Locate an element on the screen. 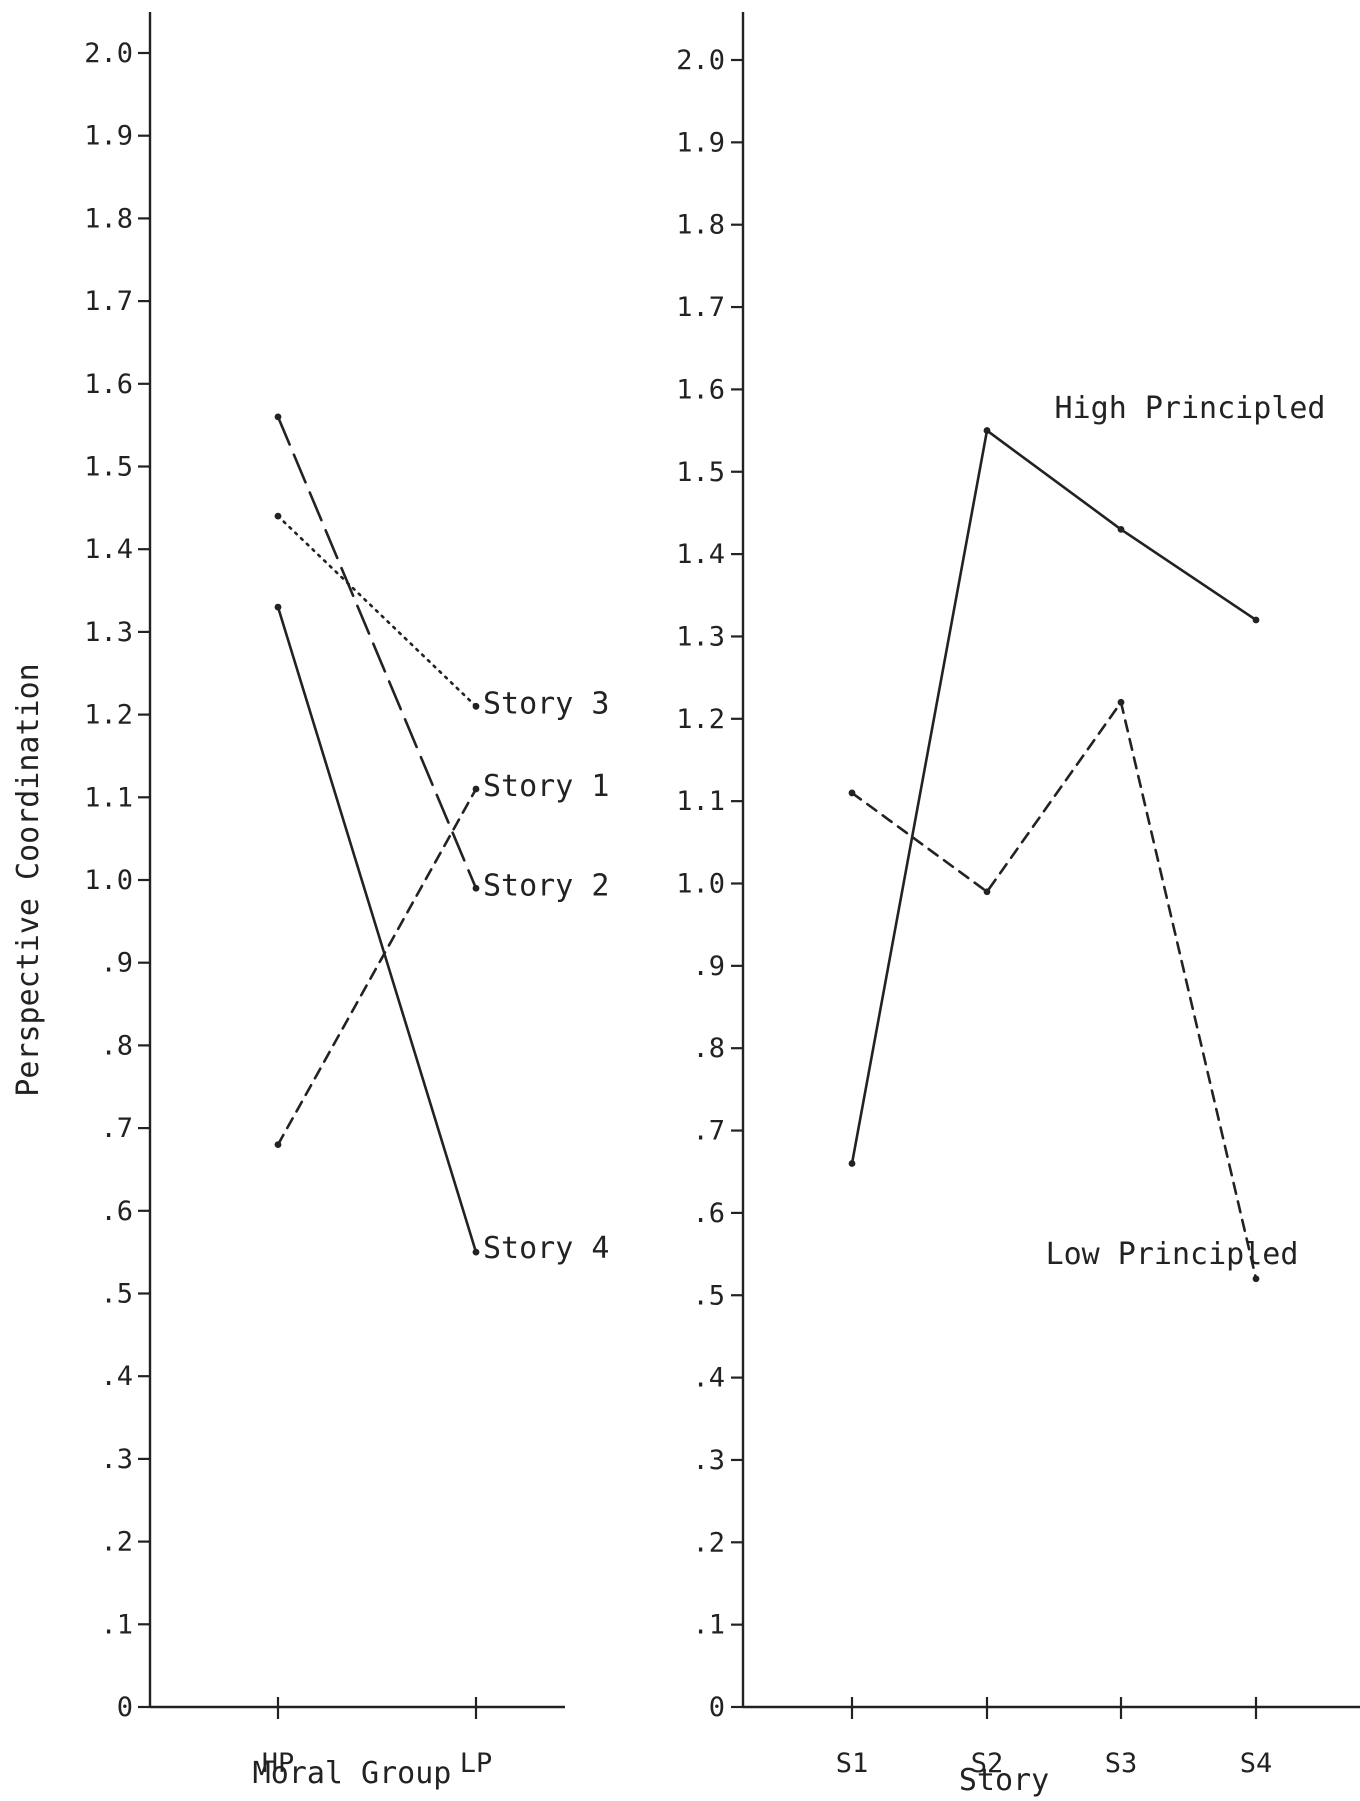 Image resolution: width=1360 pixels, height=1801 pixels. x-tick-label-hp: HP is located at coordinates (278, 1763).